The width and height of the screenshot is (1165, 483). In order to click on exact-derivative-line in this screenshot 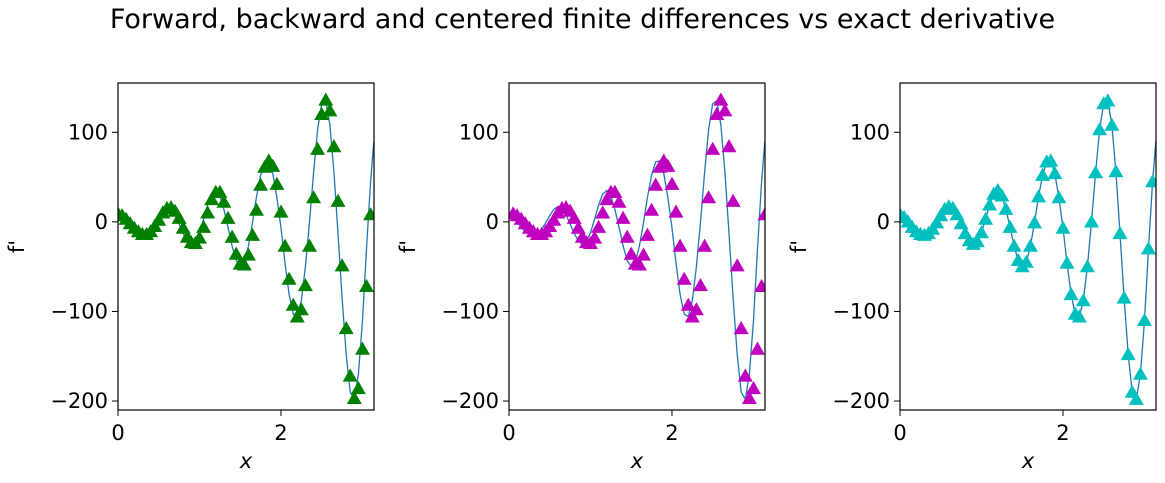, I will do `click(637, 250)`.